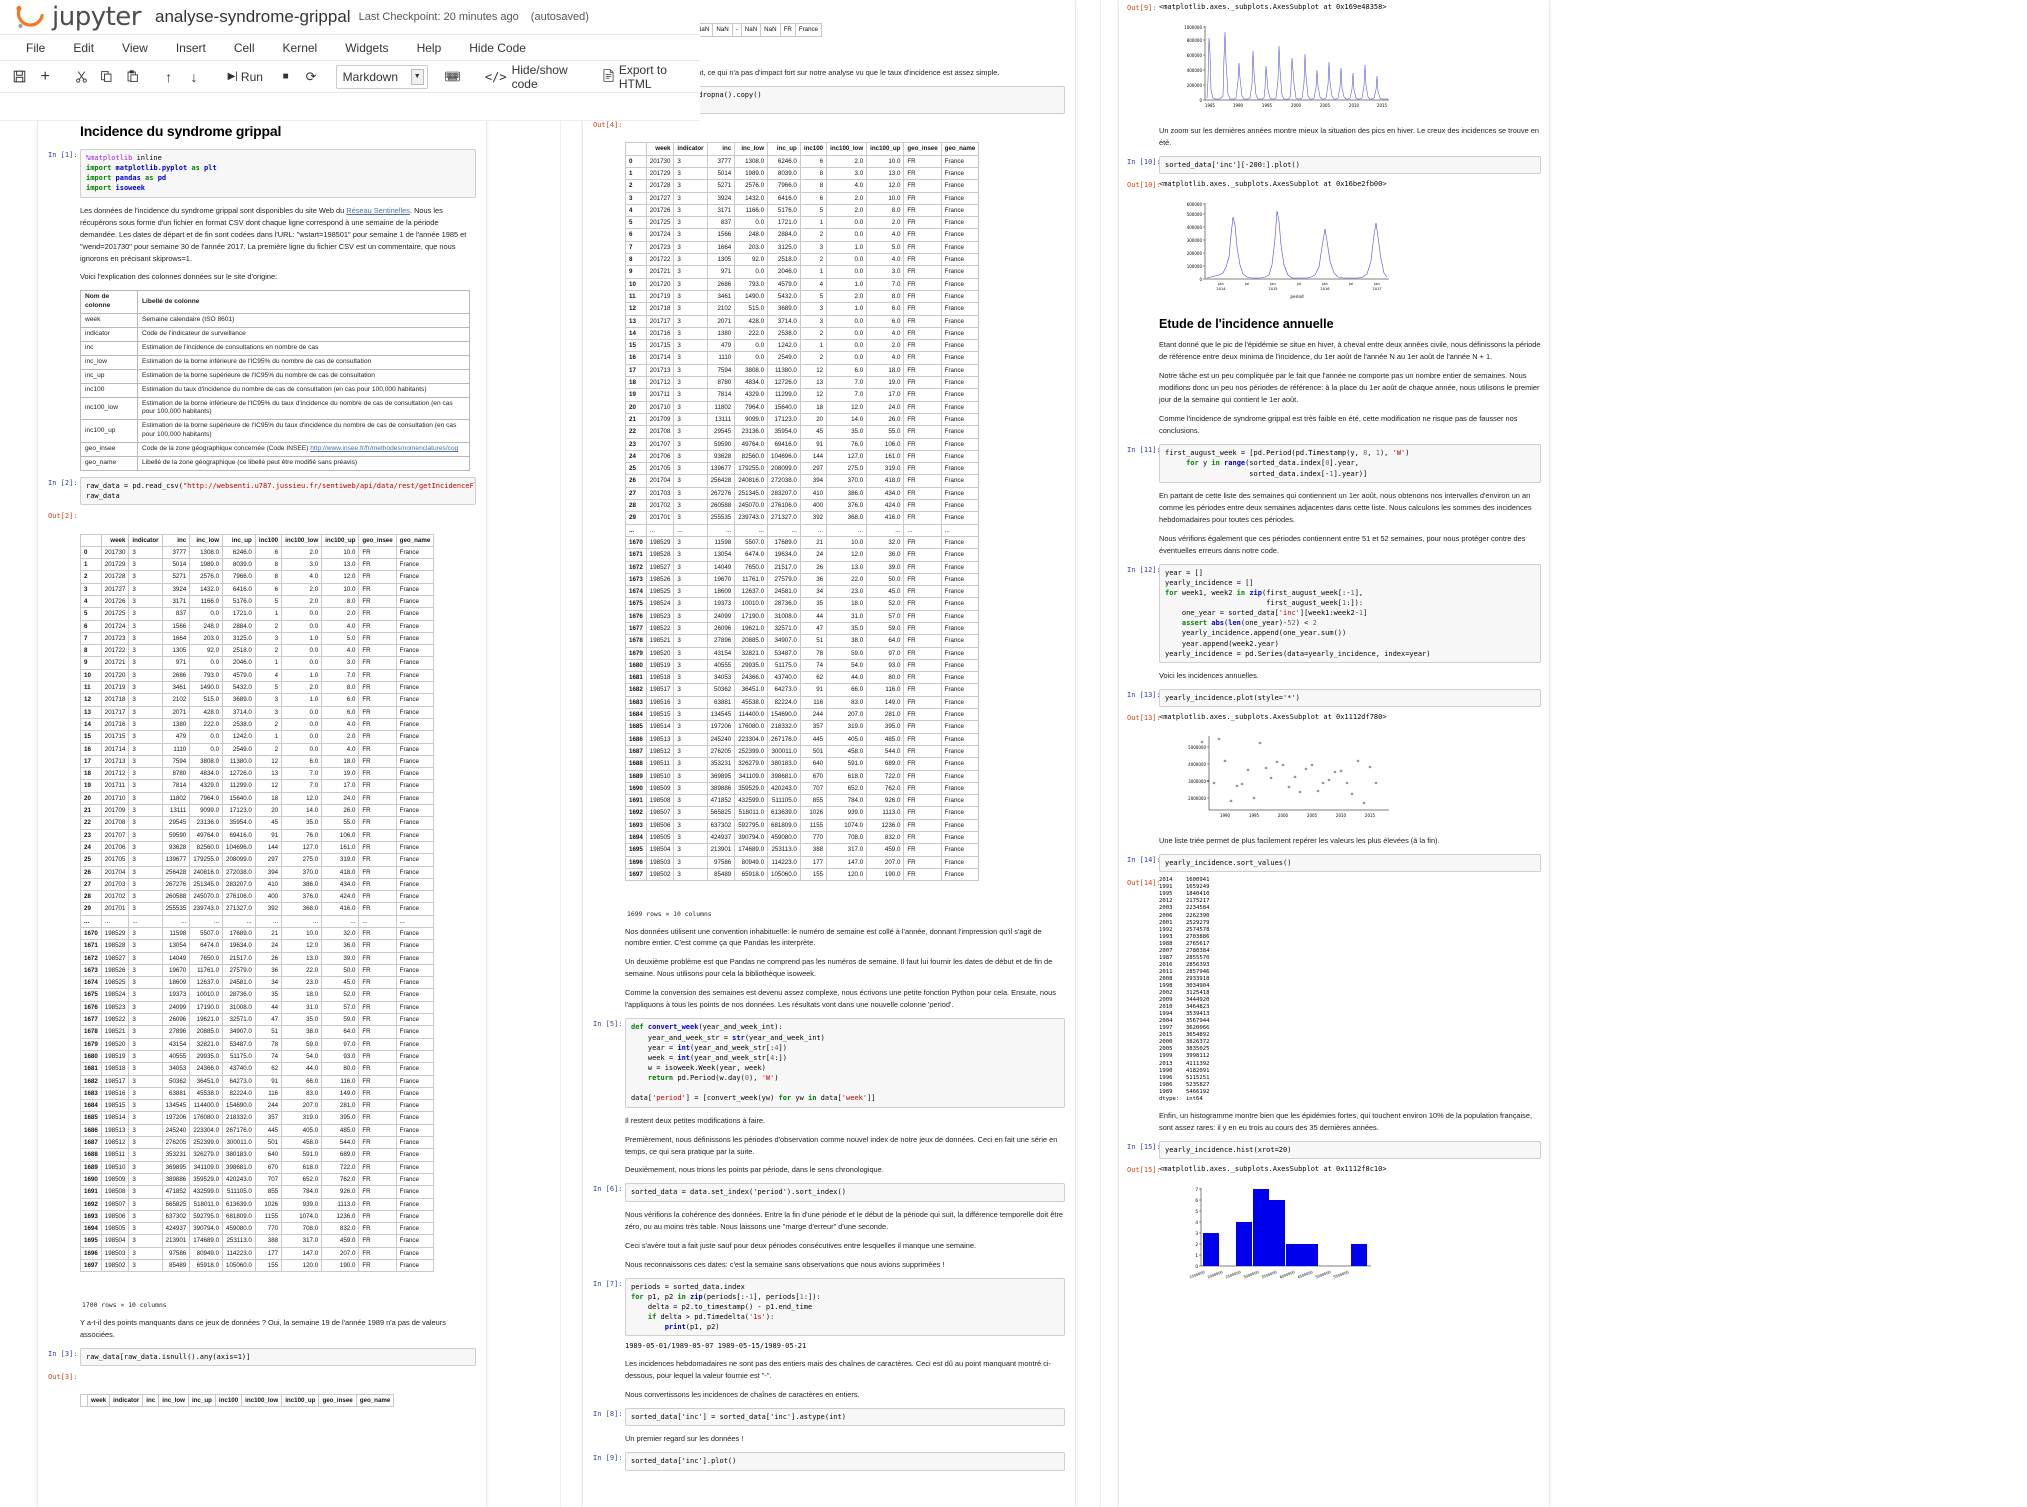  Describe the element at coordinates (636, 764) in the screenshot. I see `df-row-index: 1688` at that location.